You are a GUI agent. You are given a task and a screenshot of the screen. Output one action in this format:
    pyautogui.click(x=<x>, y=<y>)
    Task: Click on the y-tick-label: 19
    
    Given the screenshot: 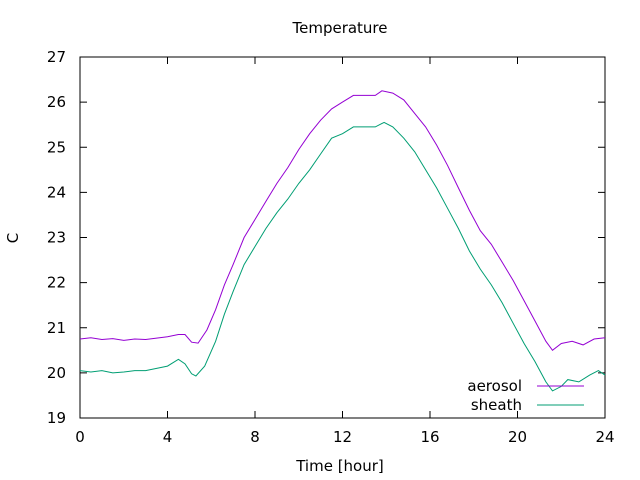 What is the action you would take?
    pyautogui.click(x=56, y=418)
    